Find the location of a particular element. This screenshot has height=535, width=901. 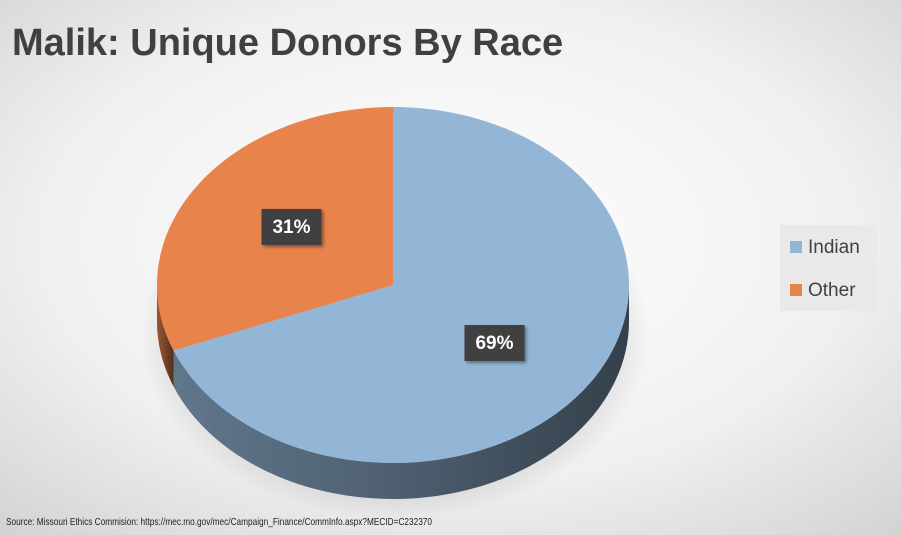

legend-label: Indian is located at coordinates (834, 247).